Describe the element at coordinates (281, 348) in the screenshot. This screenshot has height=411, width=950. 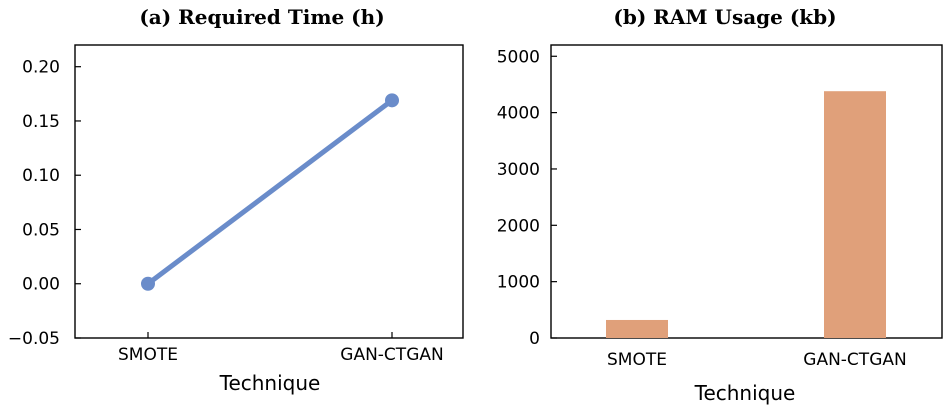
I see `x-axis-a: SMOTE GAN-CTGAN` at that location.